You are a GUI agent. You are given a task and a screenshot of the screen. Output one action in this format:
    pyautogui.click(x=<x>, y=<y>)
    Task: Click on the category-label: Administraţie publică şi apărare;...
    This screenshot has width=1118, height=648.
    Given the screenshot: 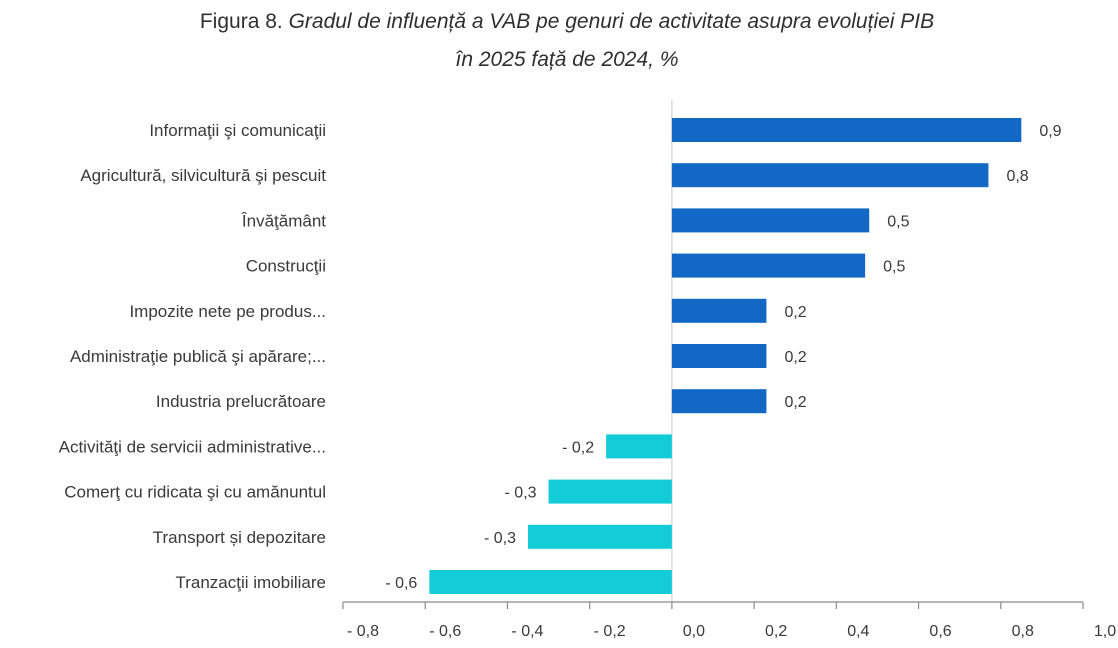 What is the action you would take?
    pyautogui.click(x=198, y=356)
    